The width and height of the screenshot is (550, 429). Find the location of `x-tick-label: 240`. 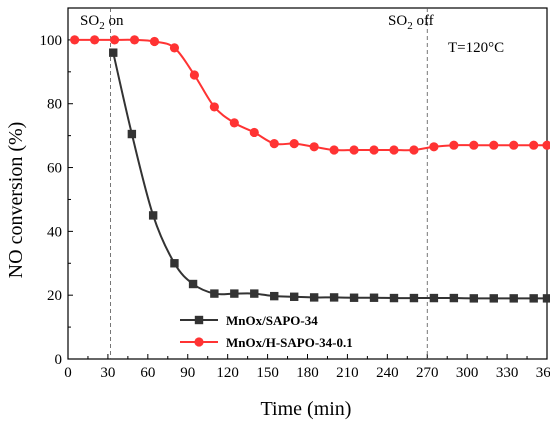

x-tick-label: 240 is located at coordinates (387, 373).